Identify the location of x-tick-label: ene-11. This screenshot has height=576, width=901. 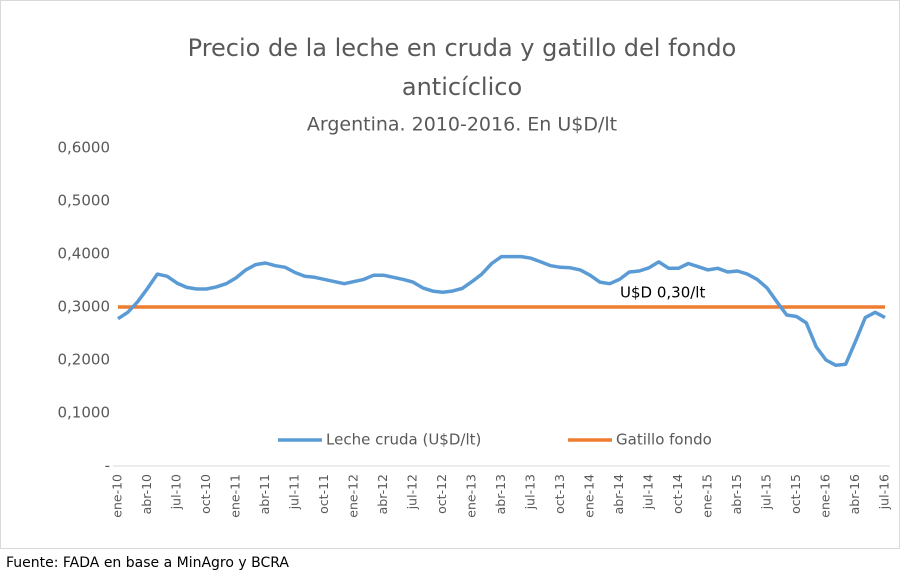
(235, 496).